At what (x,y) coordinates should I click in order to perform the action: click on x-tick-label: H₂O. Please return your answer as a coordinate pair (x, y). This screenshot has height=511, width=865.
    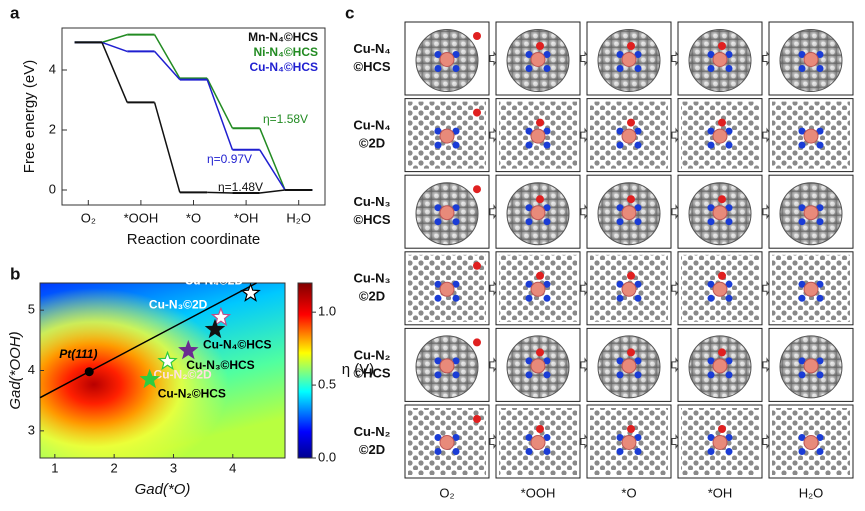
    Looking at the image, I should click on (298, 217).